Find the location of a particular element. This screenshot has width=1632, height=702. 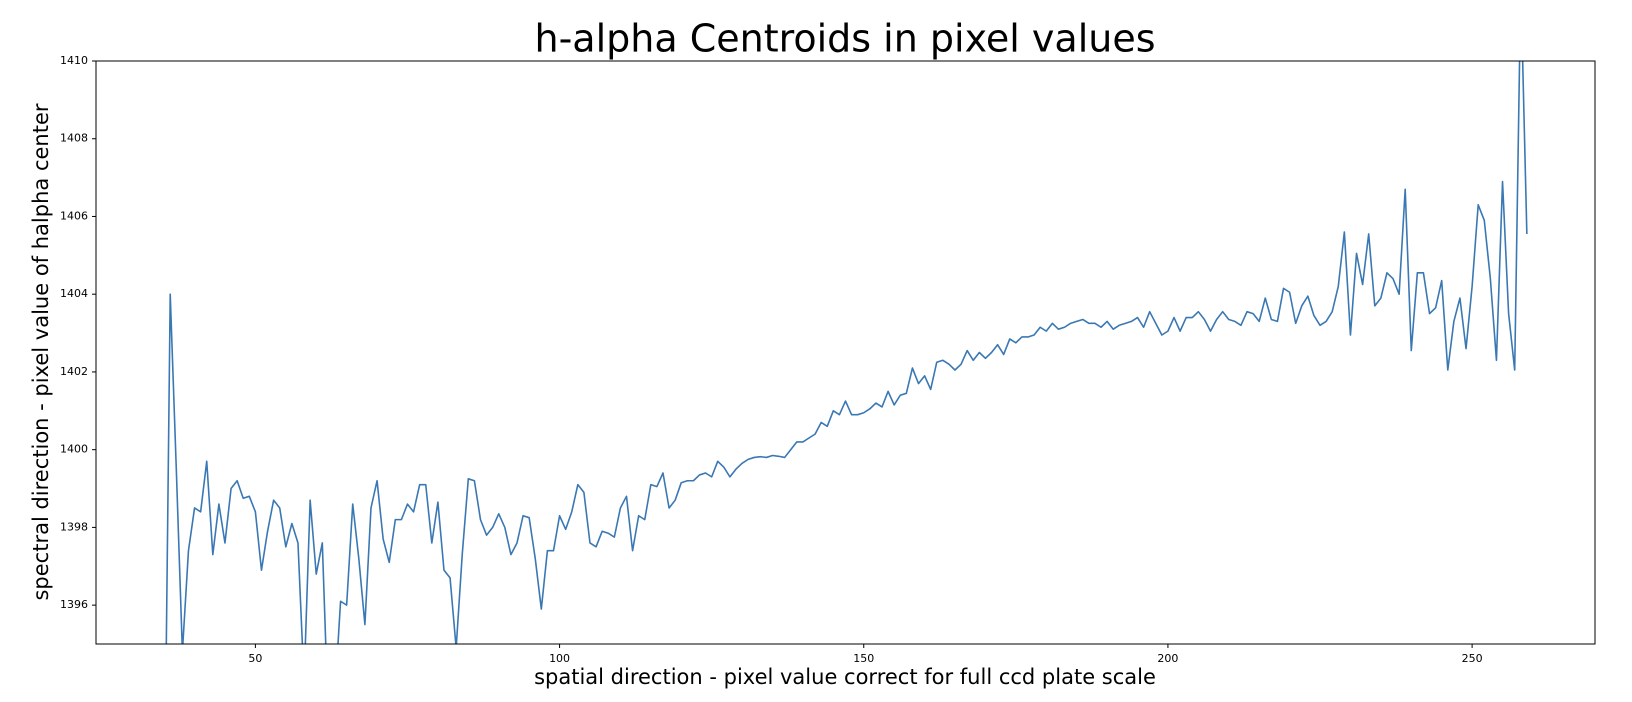

y-tick-label: 1410 is located at coordinates (74, 60).